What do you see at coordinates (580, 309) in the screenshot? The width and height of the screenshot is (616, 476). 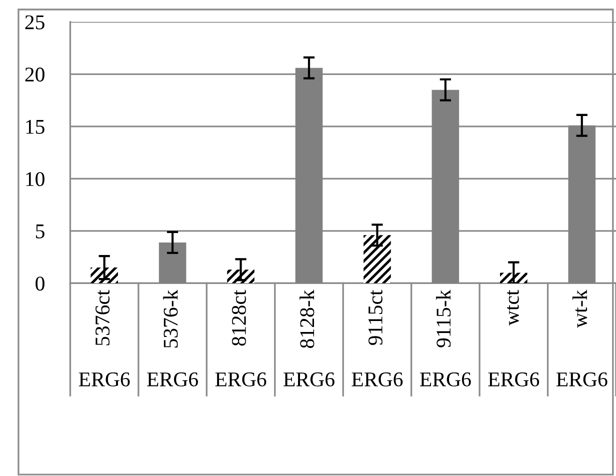 I see `x-tick-label: wt-k` at bounding box center [580, 309].